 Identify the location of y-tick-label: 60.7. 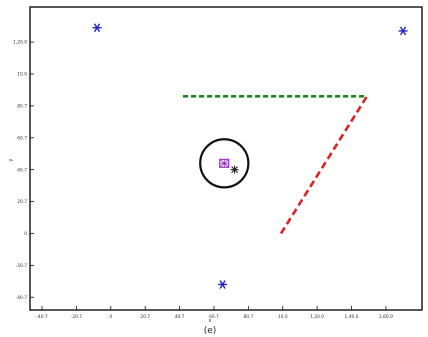
(22, 138).